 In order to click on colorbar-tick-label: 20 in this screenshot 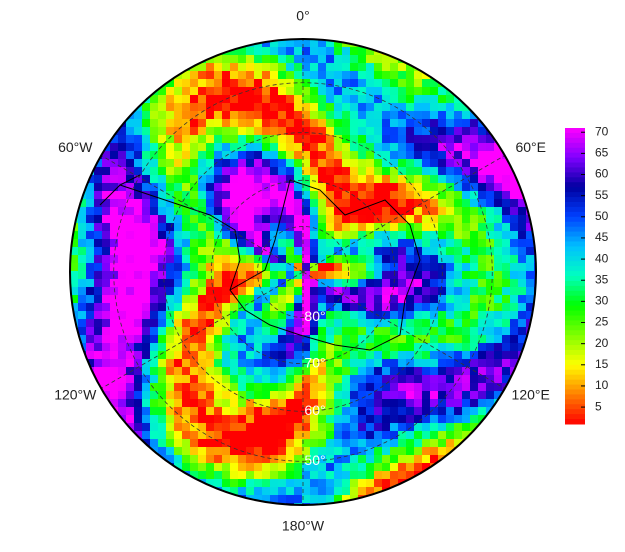, I will do `click(602, 343)`.